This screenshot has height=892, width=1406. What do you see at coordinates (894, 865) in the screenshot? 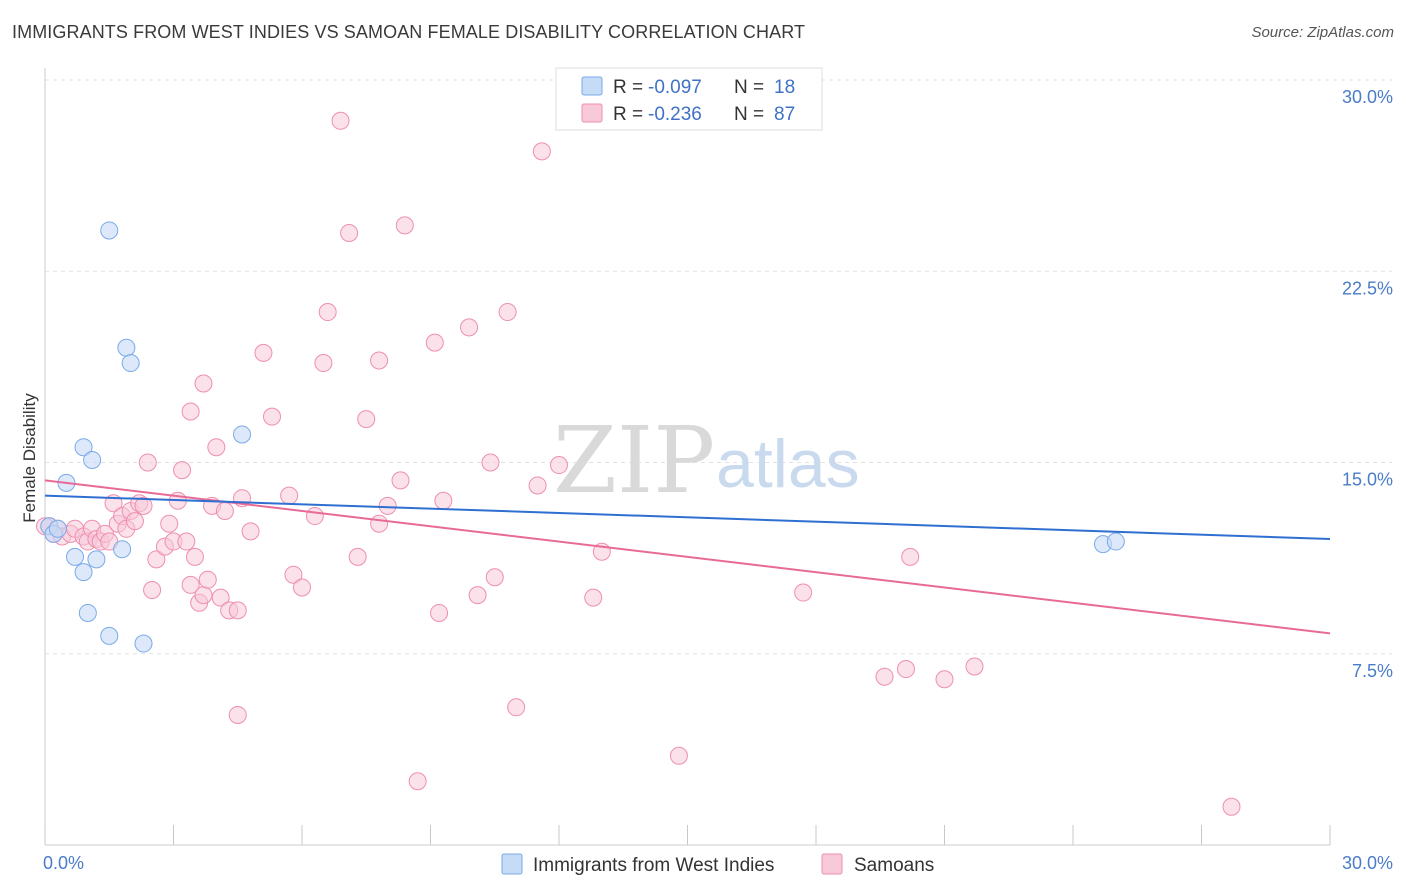
I see `bottom-legend-label-pink: Samoans` at bounding box center [894, 865].